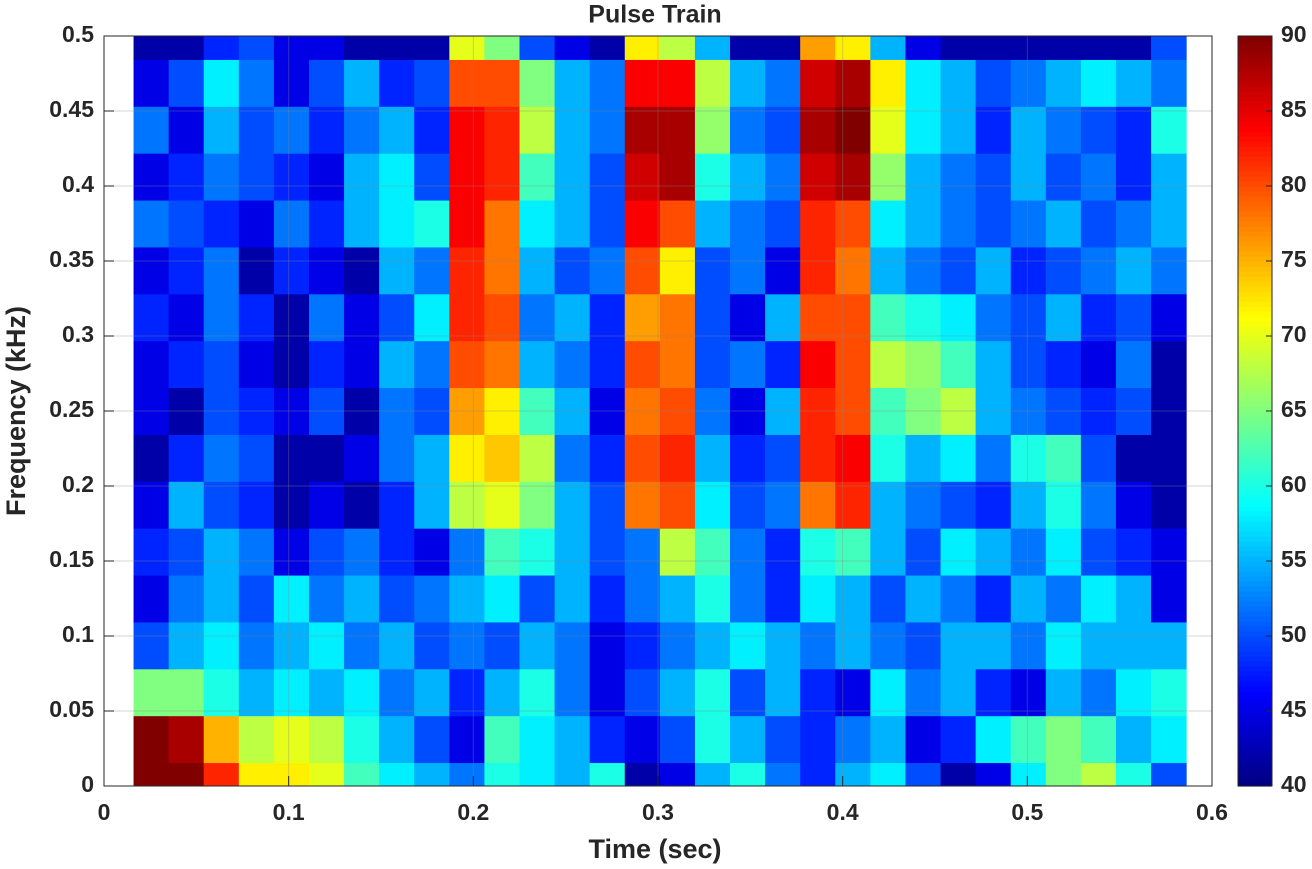 The width and height of the screenshot is (1312, 869). What do you see at coordinates (71, 559) in the screenshot?
I see `y-tick-label: 0.15` at bounding box center [71, 559].